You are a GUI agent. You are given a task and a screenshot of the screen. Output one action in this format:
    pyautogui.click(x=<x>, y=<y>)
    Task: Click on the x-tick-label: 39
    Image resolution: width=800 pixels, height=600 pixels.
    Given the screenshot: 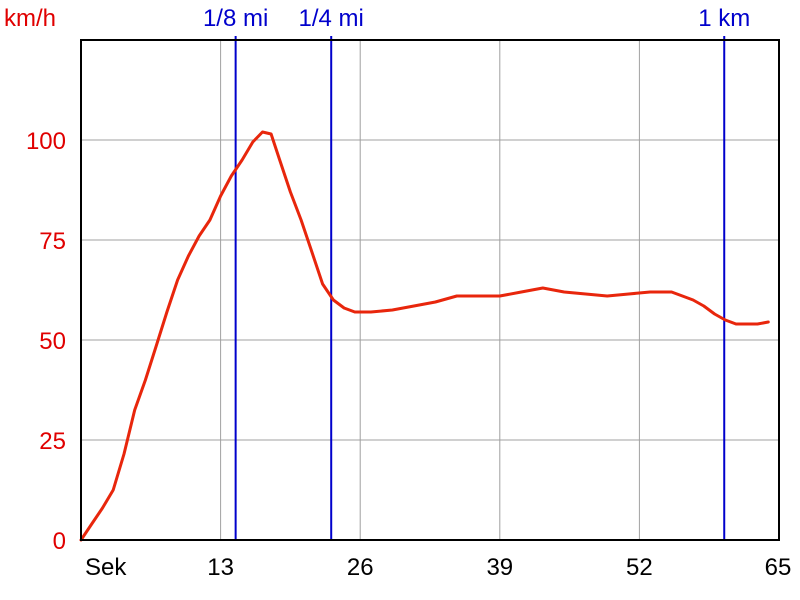 What is the action you would take?
    pyautogui.click(x=499, y=567)
    